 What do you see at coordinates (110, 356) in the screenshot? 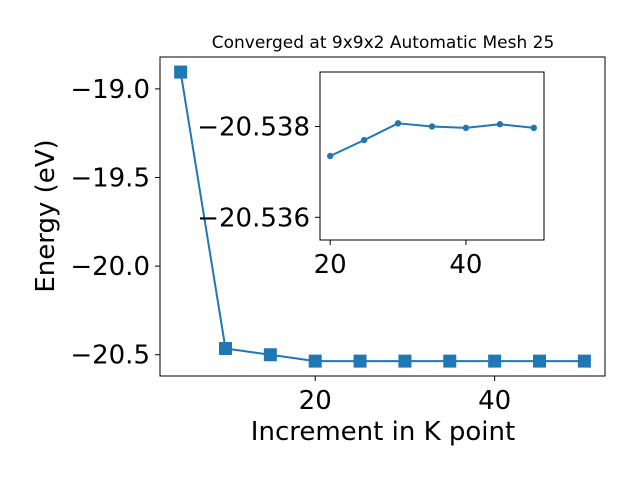
I see `main-y-tick-label: −20.5` at bounding box center [110, 356].